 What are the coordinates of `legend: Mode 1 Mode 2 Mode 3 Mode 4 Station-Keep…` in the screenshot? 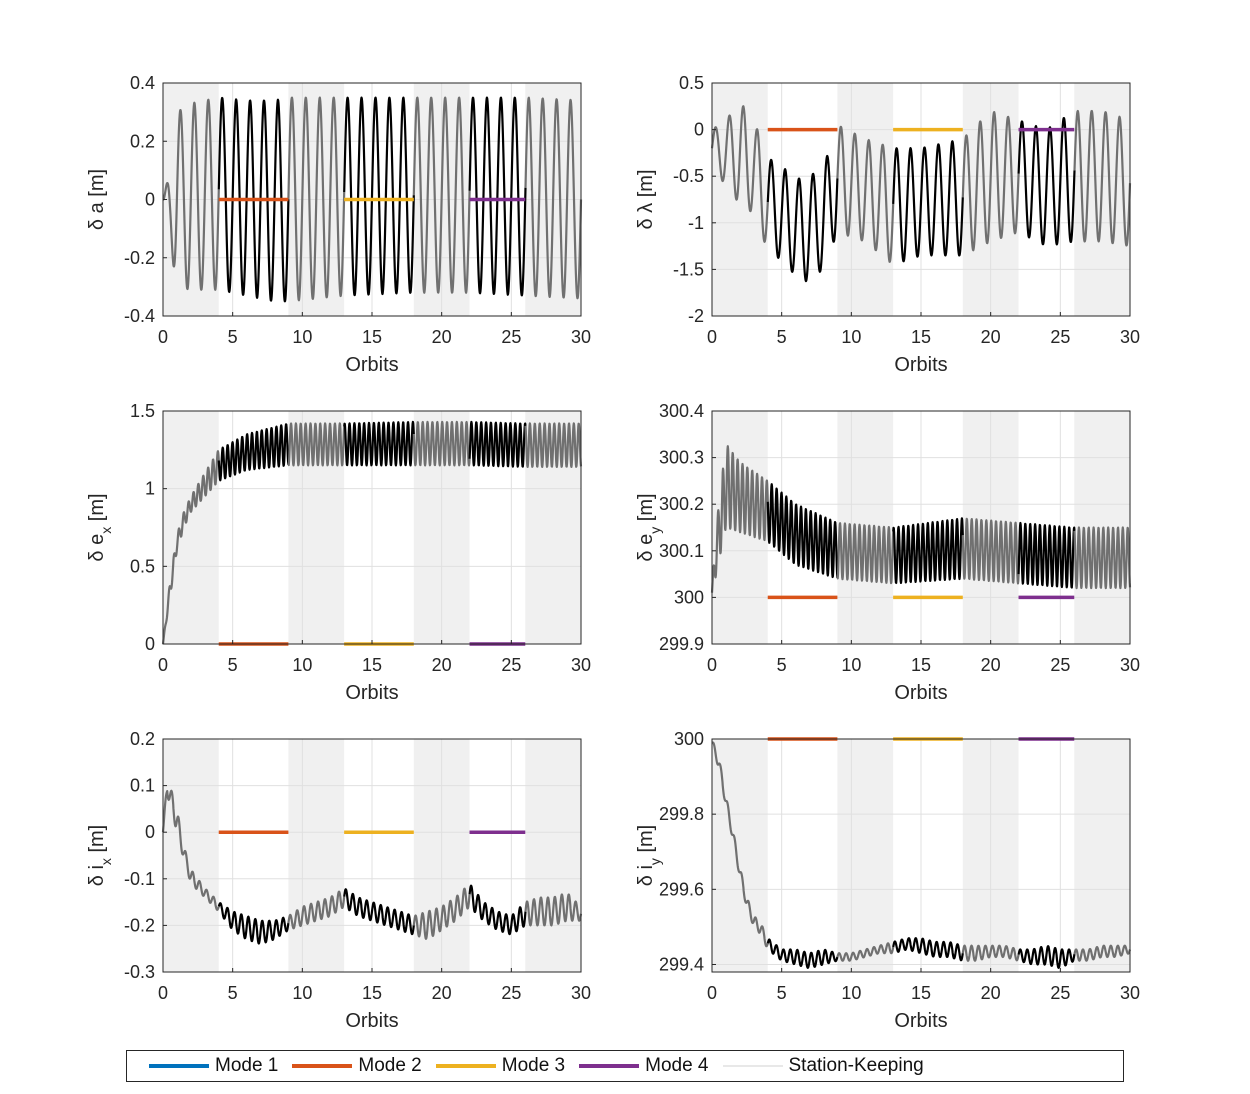 It's located at (625, 1066).